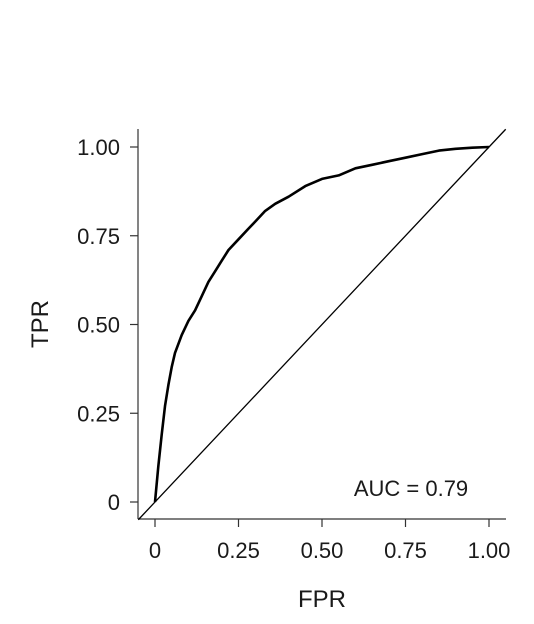  What do you see at coordinates (322, 550) in the screenshot?
I see `x-tick-label: 0.50` at bounding box center [322, 550].